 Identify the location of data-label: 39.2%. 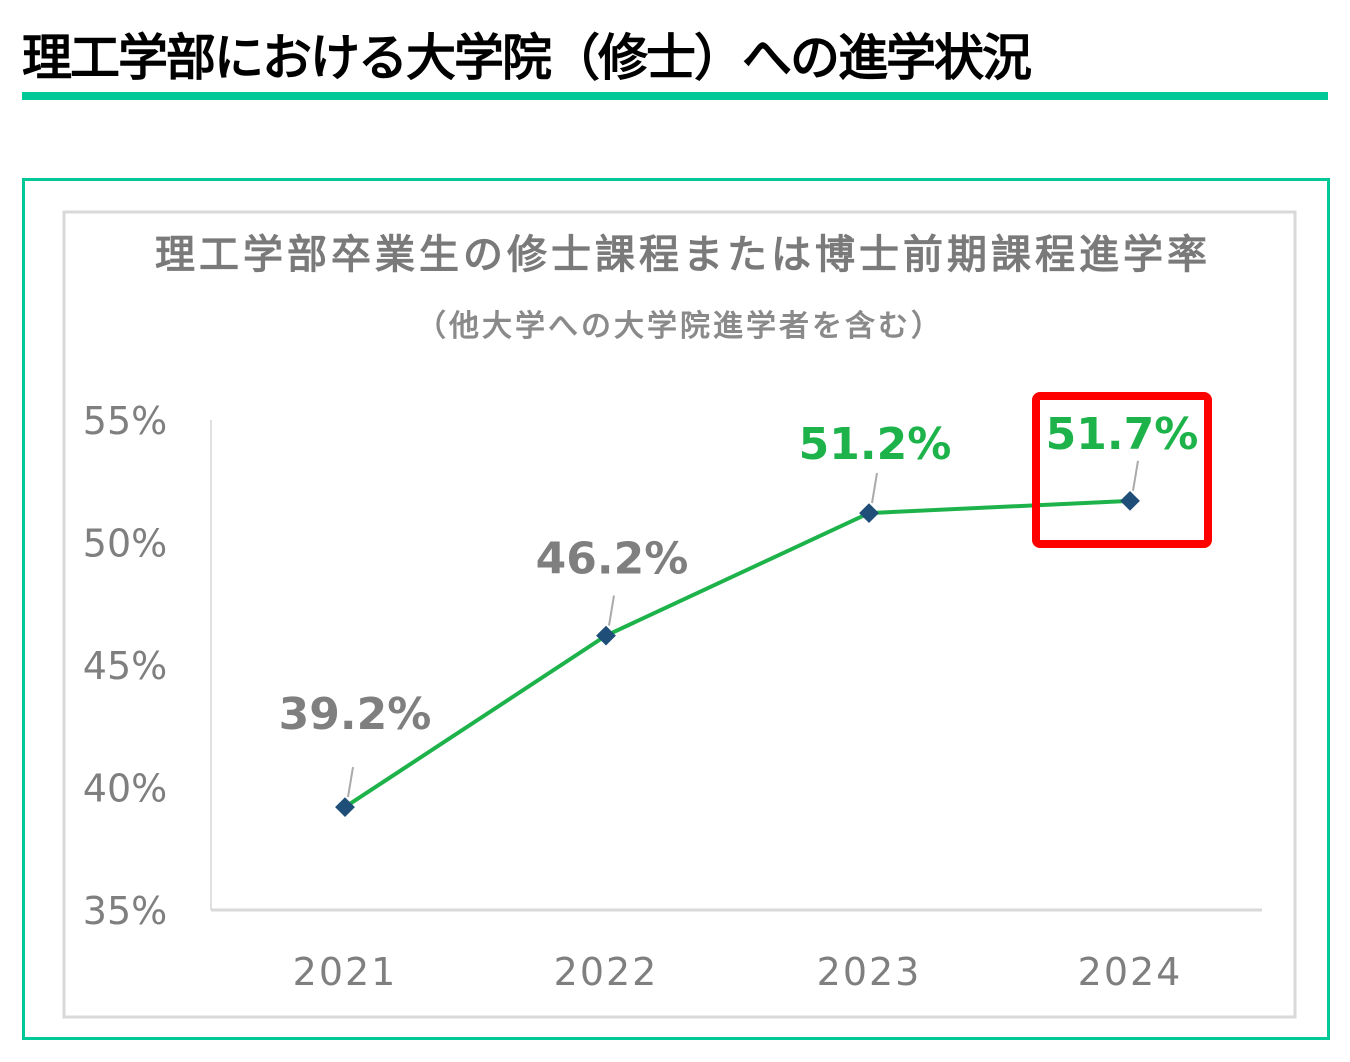
(355, 714).